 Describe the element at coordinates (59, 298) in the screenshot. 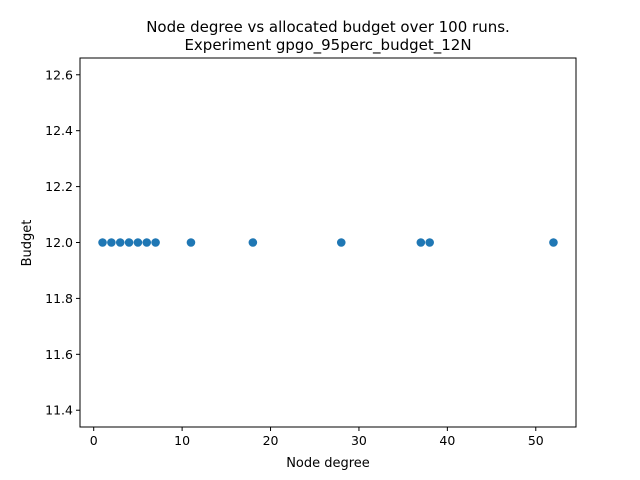

I see `y-tick-label: 11.8` at that location.